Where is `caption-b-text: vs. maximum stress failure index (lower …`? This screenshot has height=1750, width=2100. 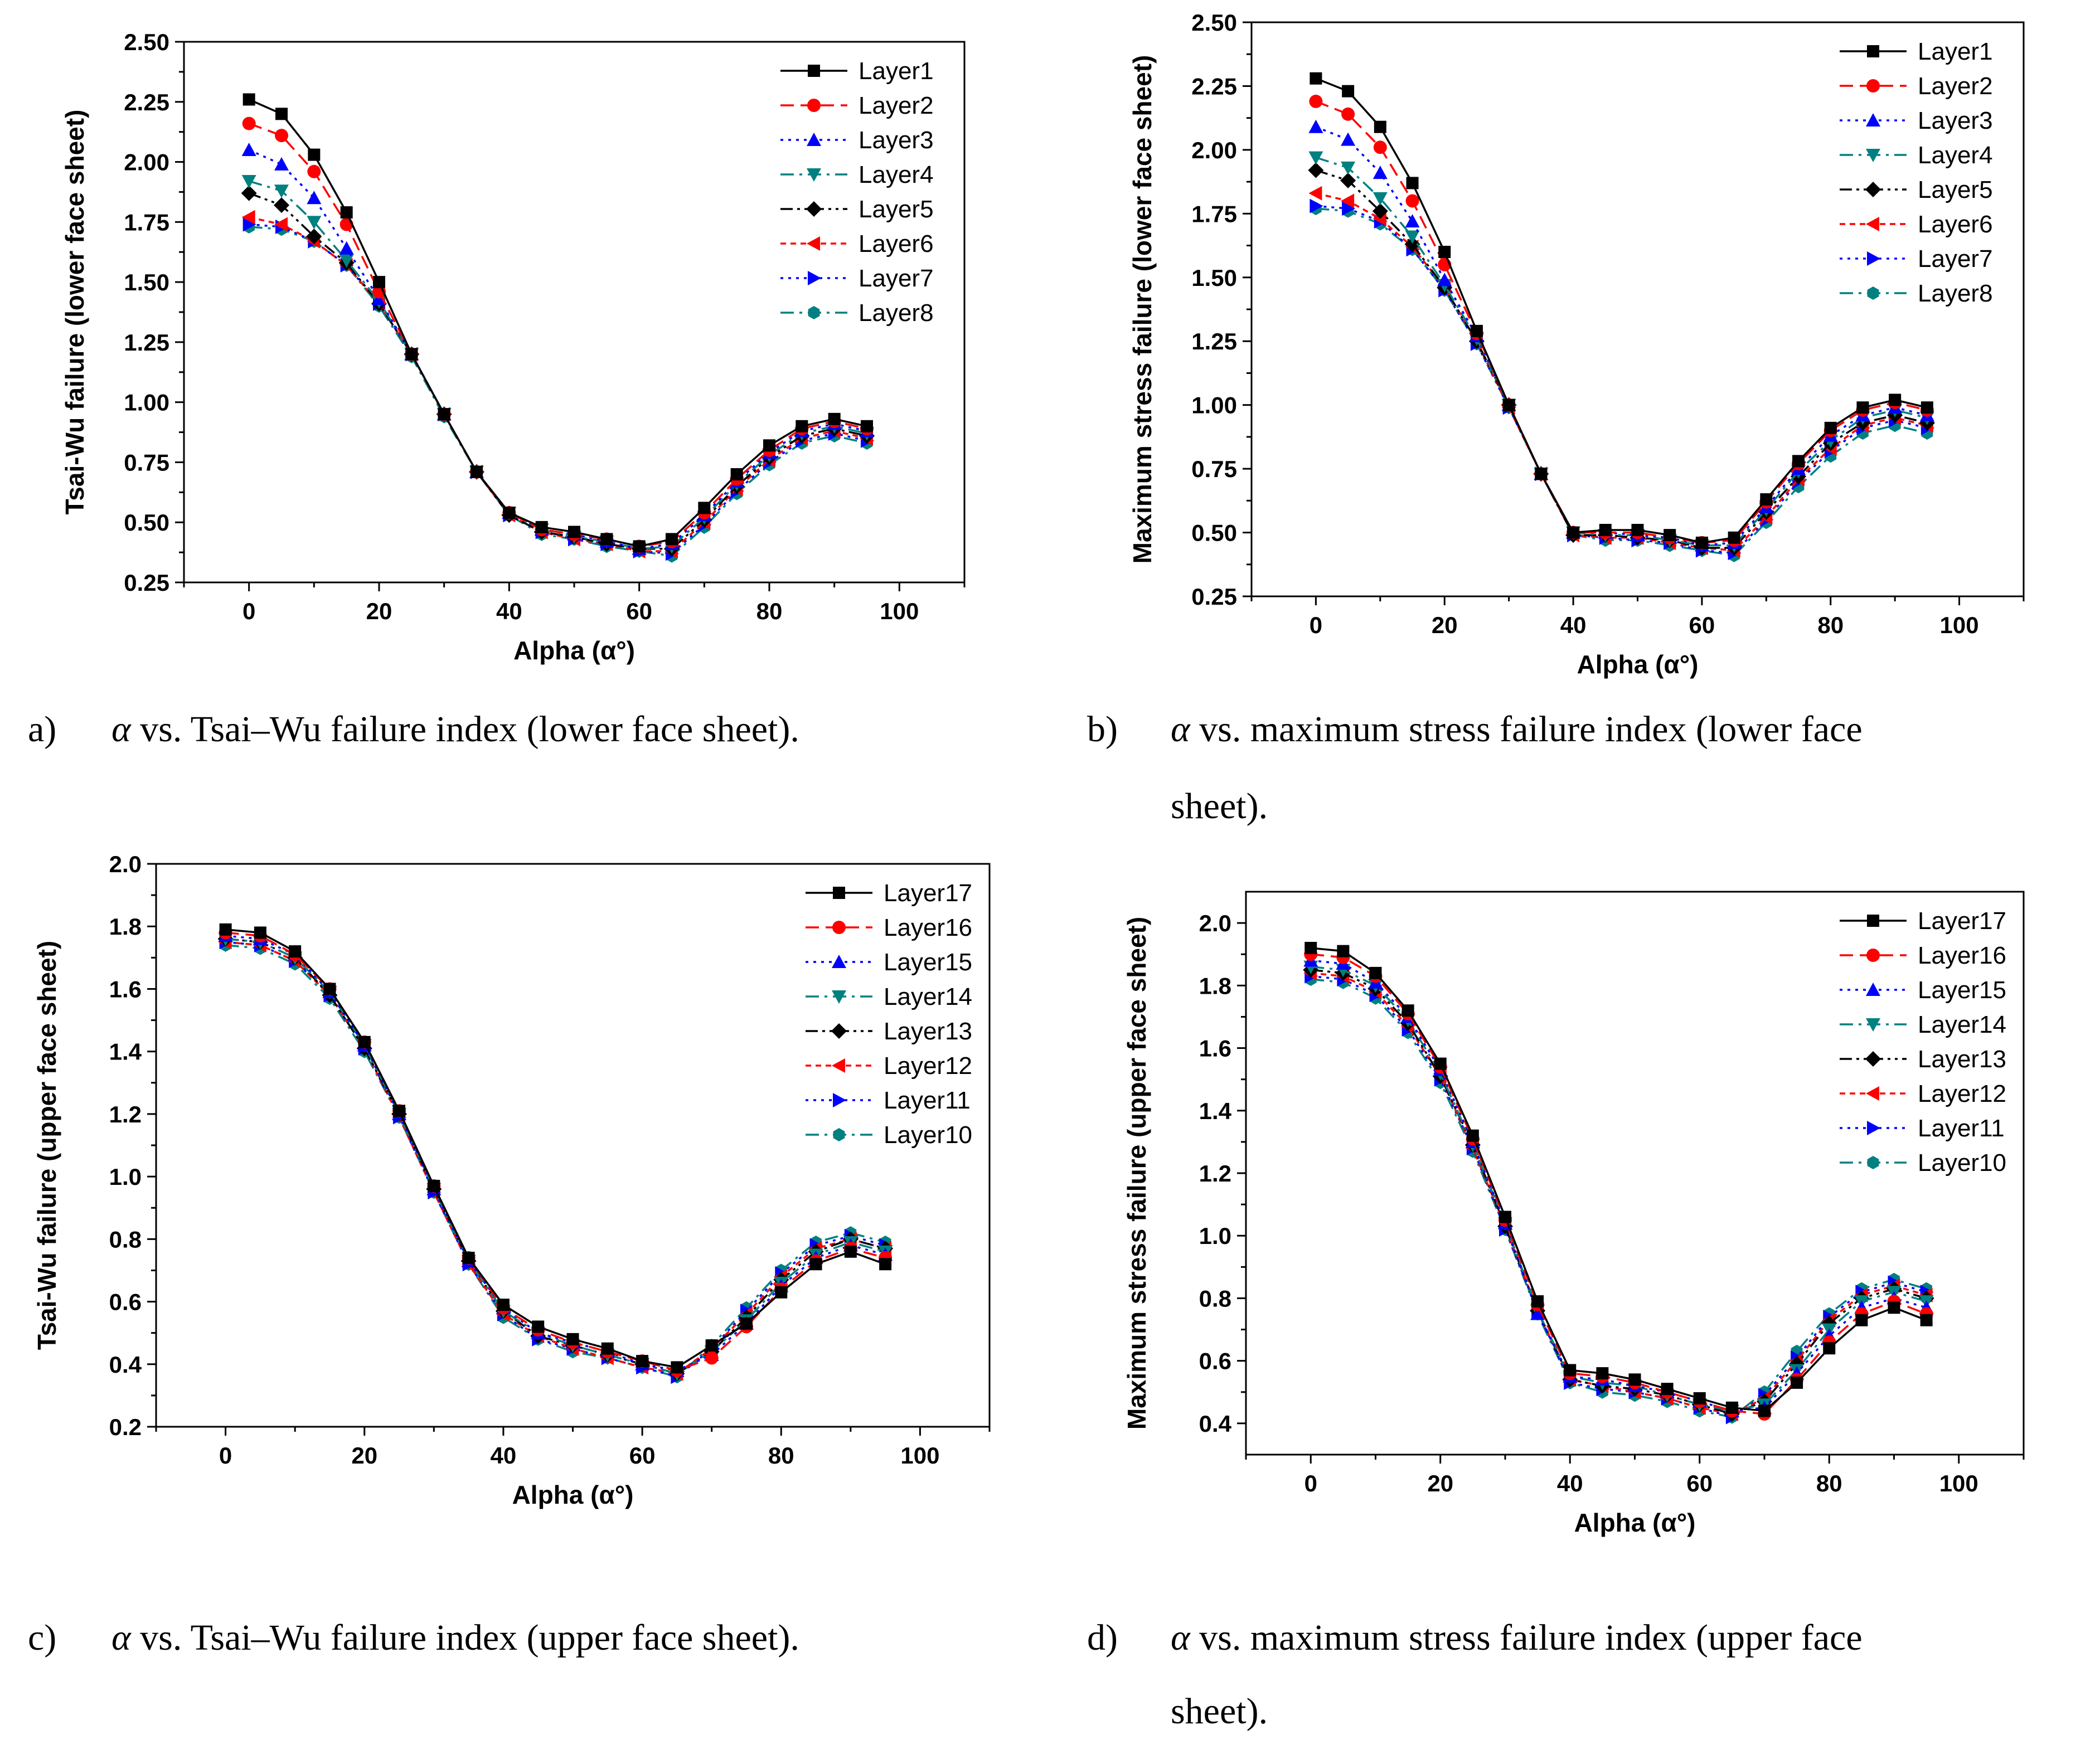 caption-b-text: vs. maximum stress failure index (lower … is located at coordinates (1526, 729).